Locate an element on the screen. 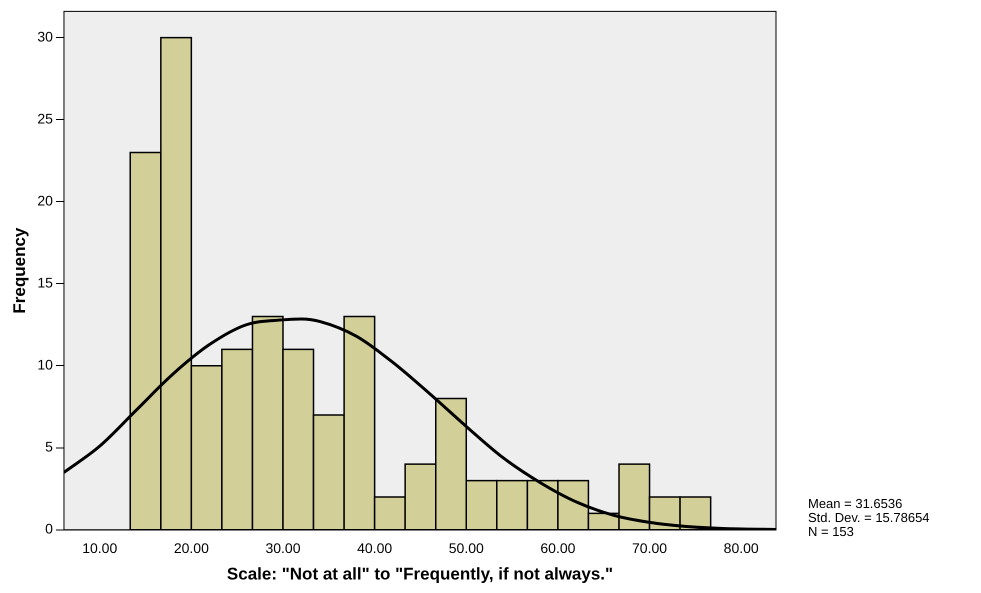  x-tick-label: 80.00 is located at coordinates (741, 548).